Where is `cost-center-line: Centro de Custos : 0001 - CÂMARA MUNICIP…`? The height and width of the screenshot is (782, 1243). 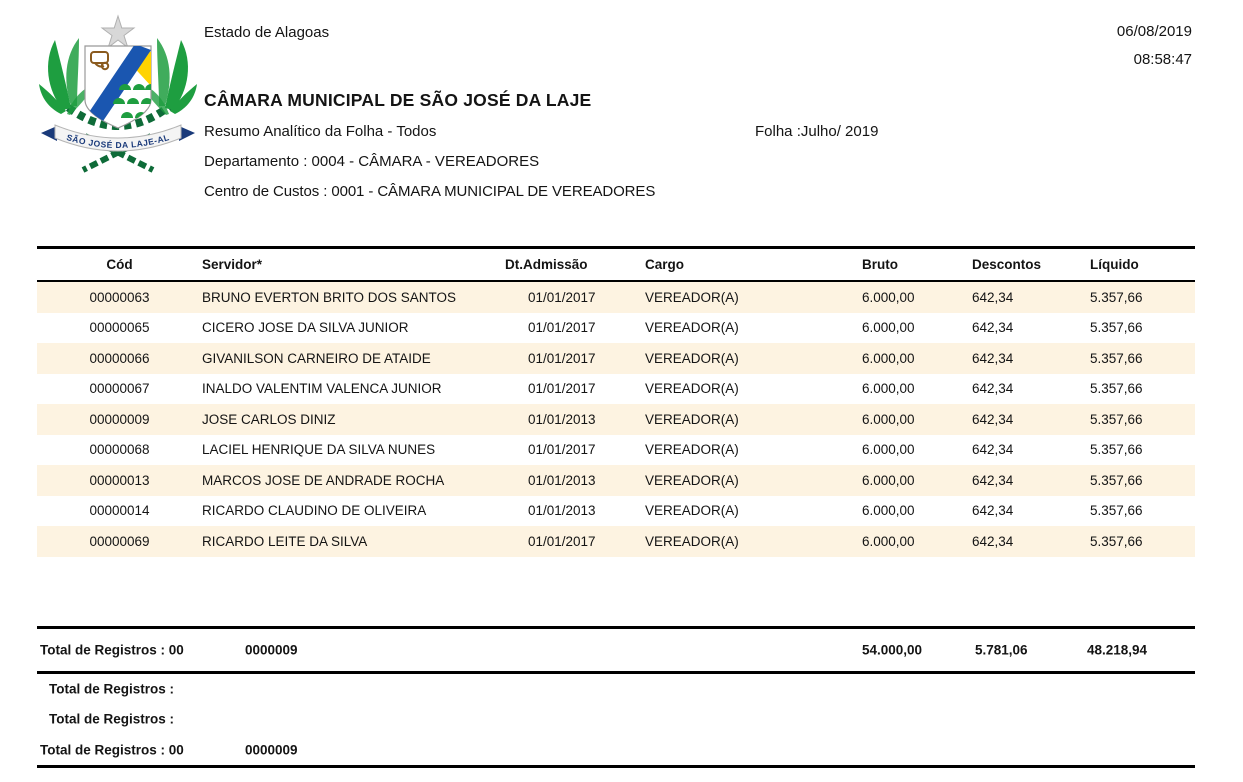
cost-center-line: Centro de Custos : 0001 - CÂMARA MUNICIP… is located at coordinates (430, 191).